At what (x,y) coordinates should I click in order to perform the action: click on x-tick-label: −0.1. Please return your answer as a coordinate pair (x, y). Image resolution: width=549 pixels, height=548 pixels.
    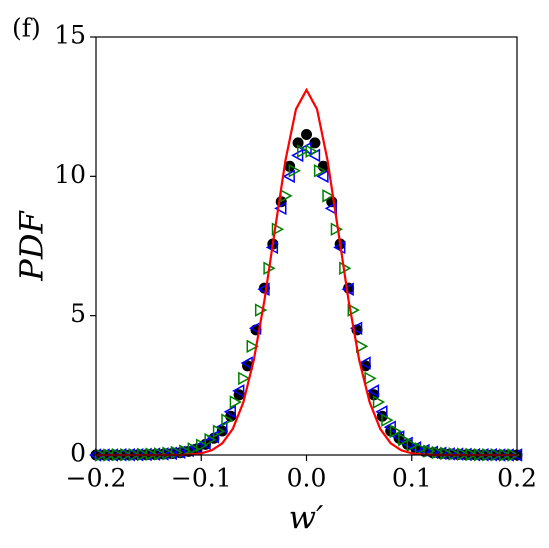
    Looking at the image, I should click on (201, 478).